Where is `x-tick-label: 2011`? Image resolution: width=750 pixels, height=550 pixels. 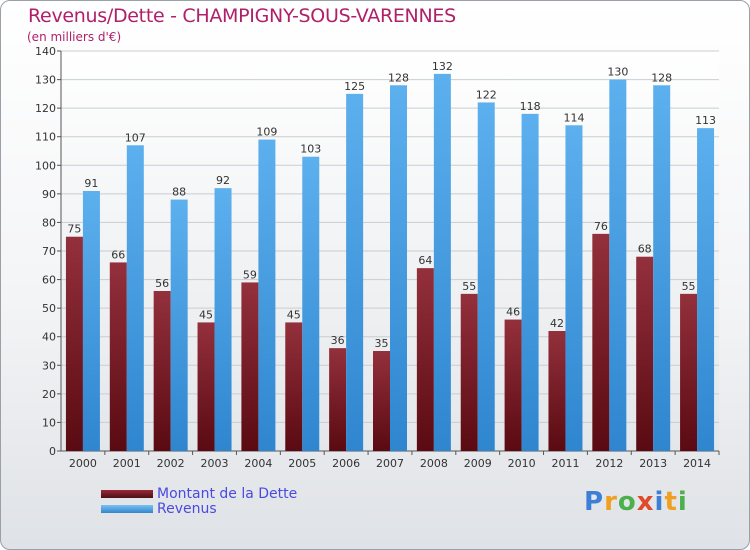
x-tick-label: 2011 is located at coordinates (565, 463).